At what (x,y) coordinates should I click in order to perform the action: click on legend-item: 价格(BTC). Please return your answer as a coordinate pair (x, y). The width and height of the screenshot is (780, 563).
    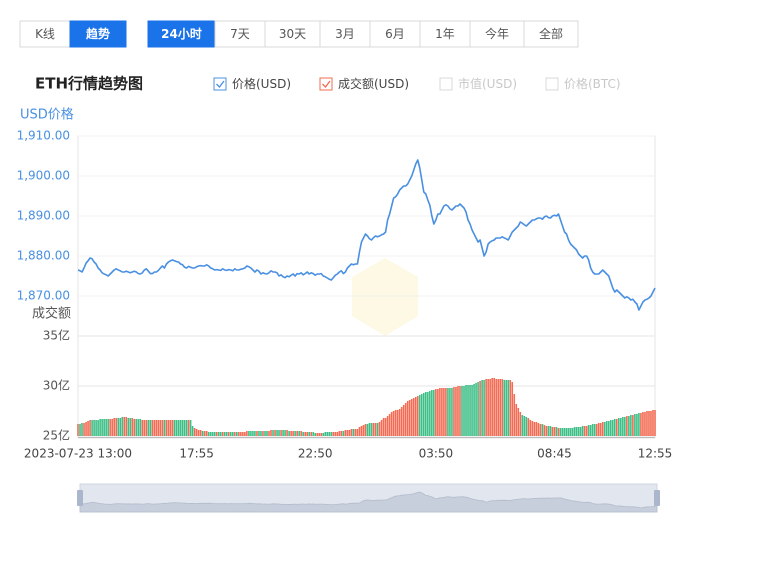
    Looking at the image, I should click on (583, 83).